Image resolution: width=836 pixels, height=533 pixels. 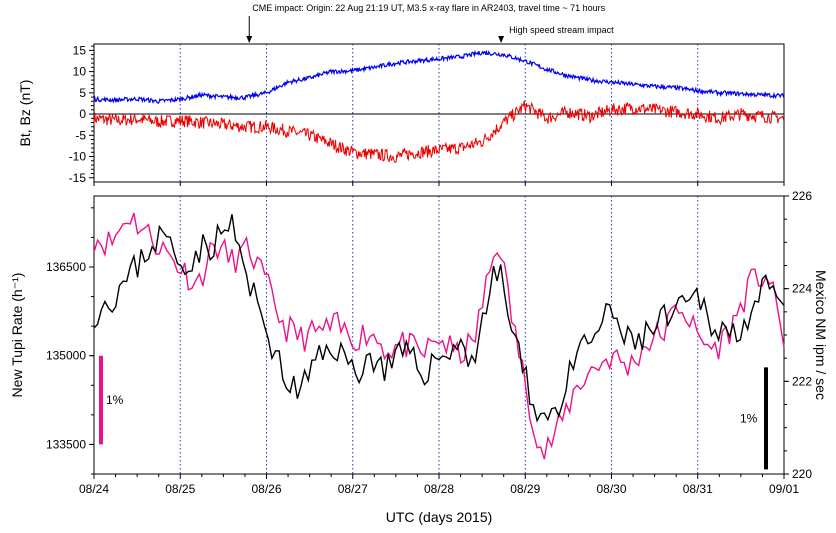 I want to click on right-scale-bar-label: 1%, so click(x=749, y=418).